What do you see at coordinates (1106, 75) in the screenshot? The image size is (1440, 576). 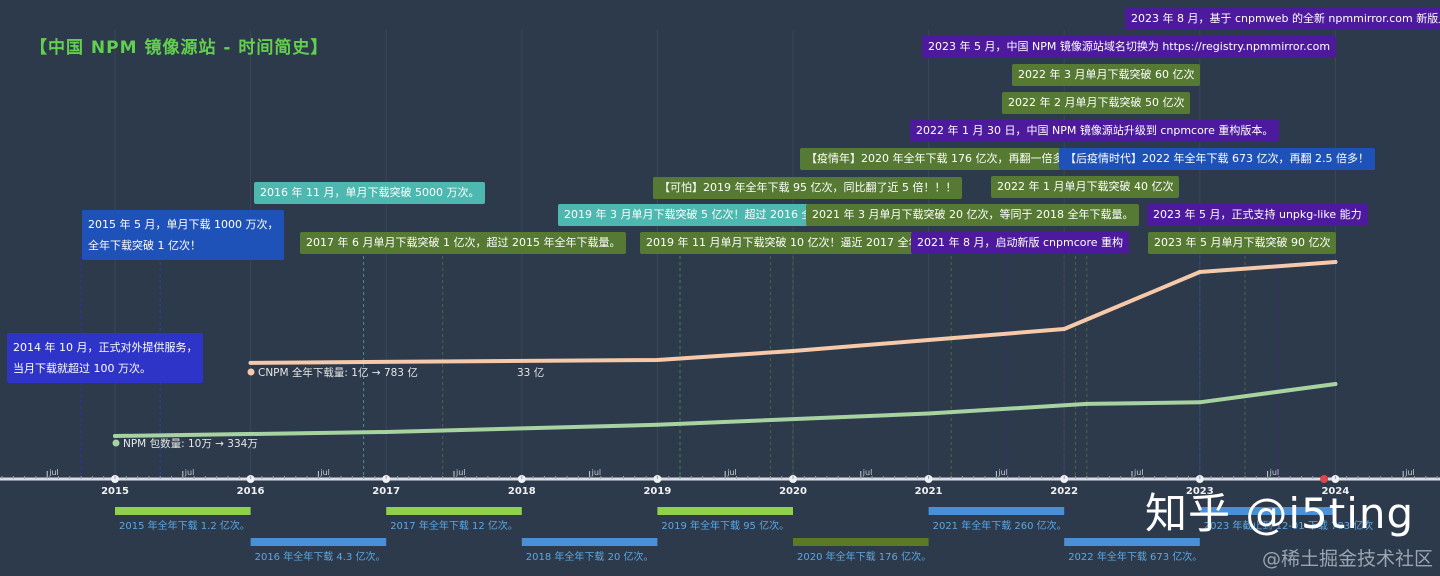 I see `event-callout: 2022 年 3 月单月下载突破 60 亿次` at bounding box center [1106, 75].